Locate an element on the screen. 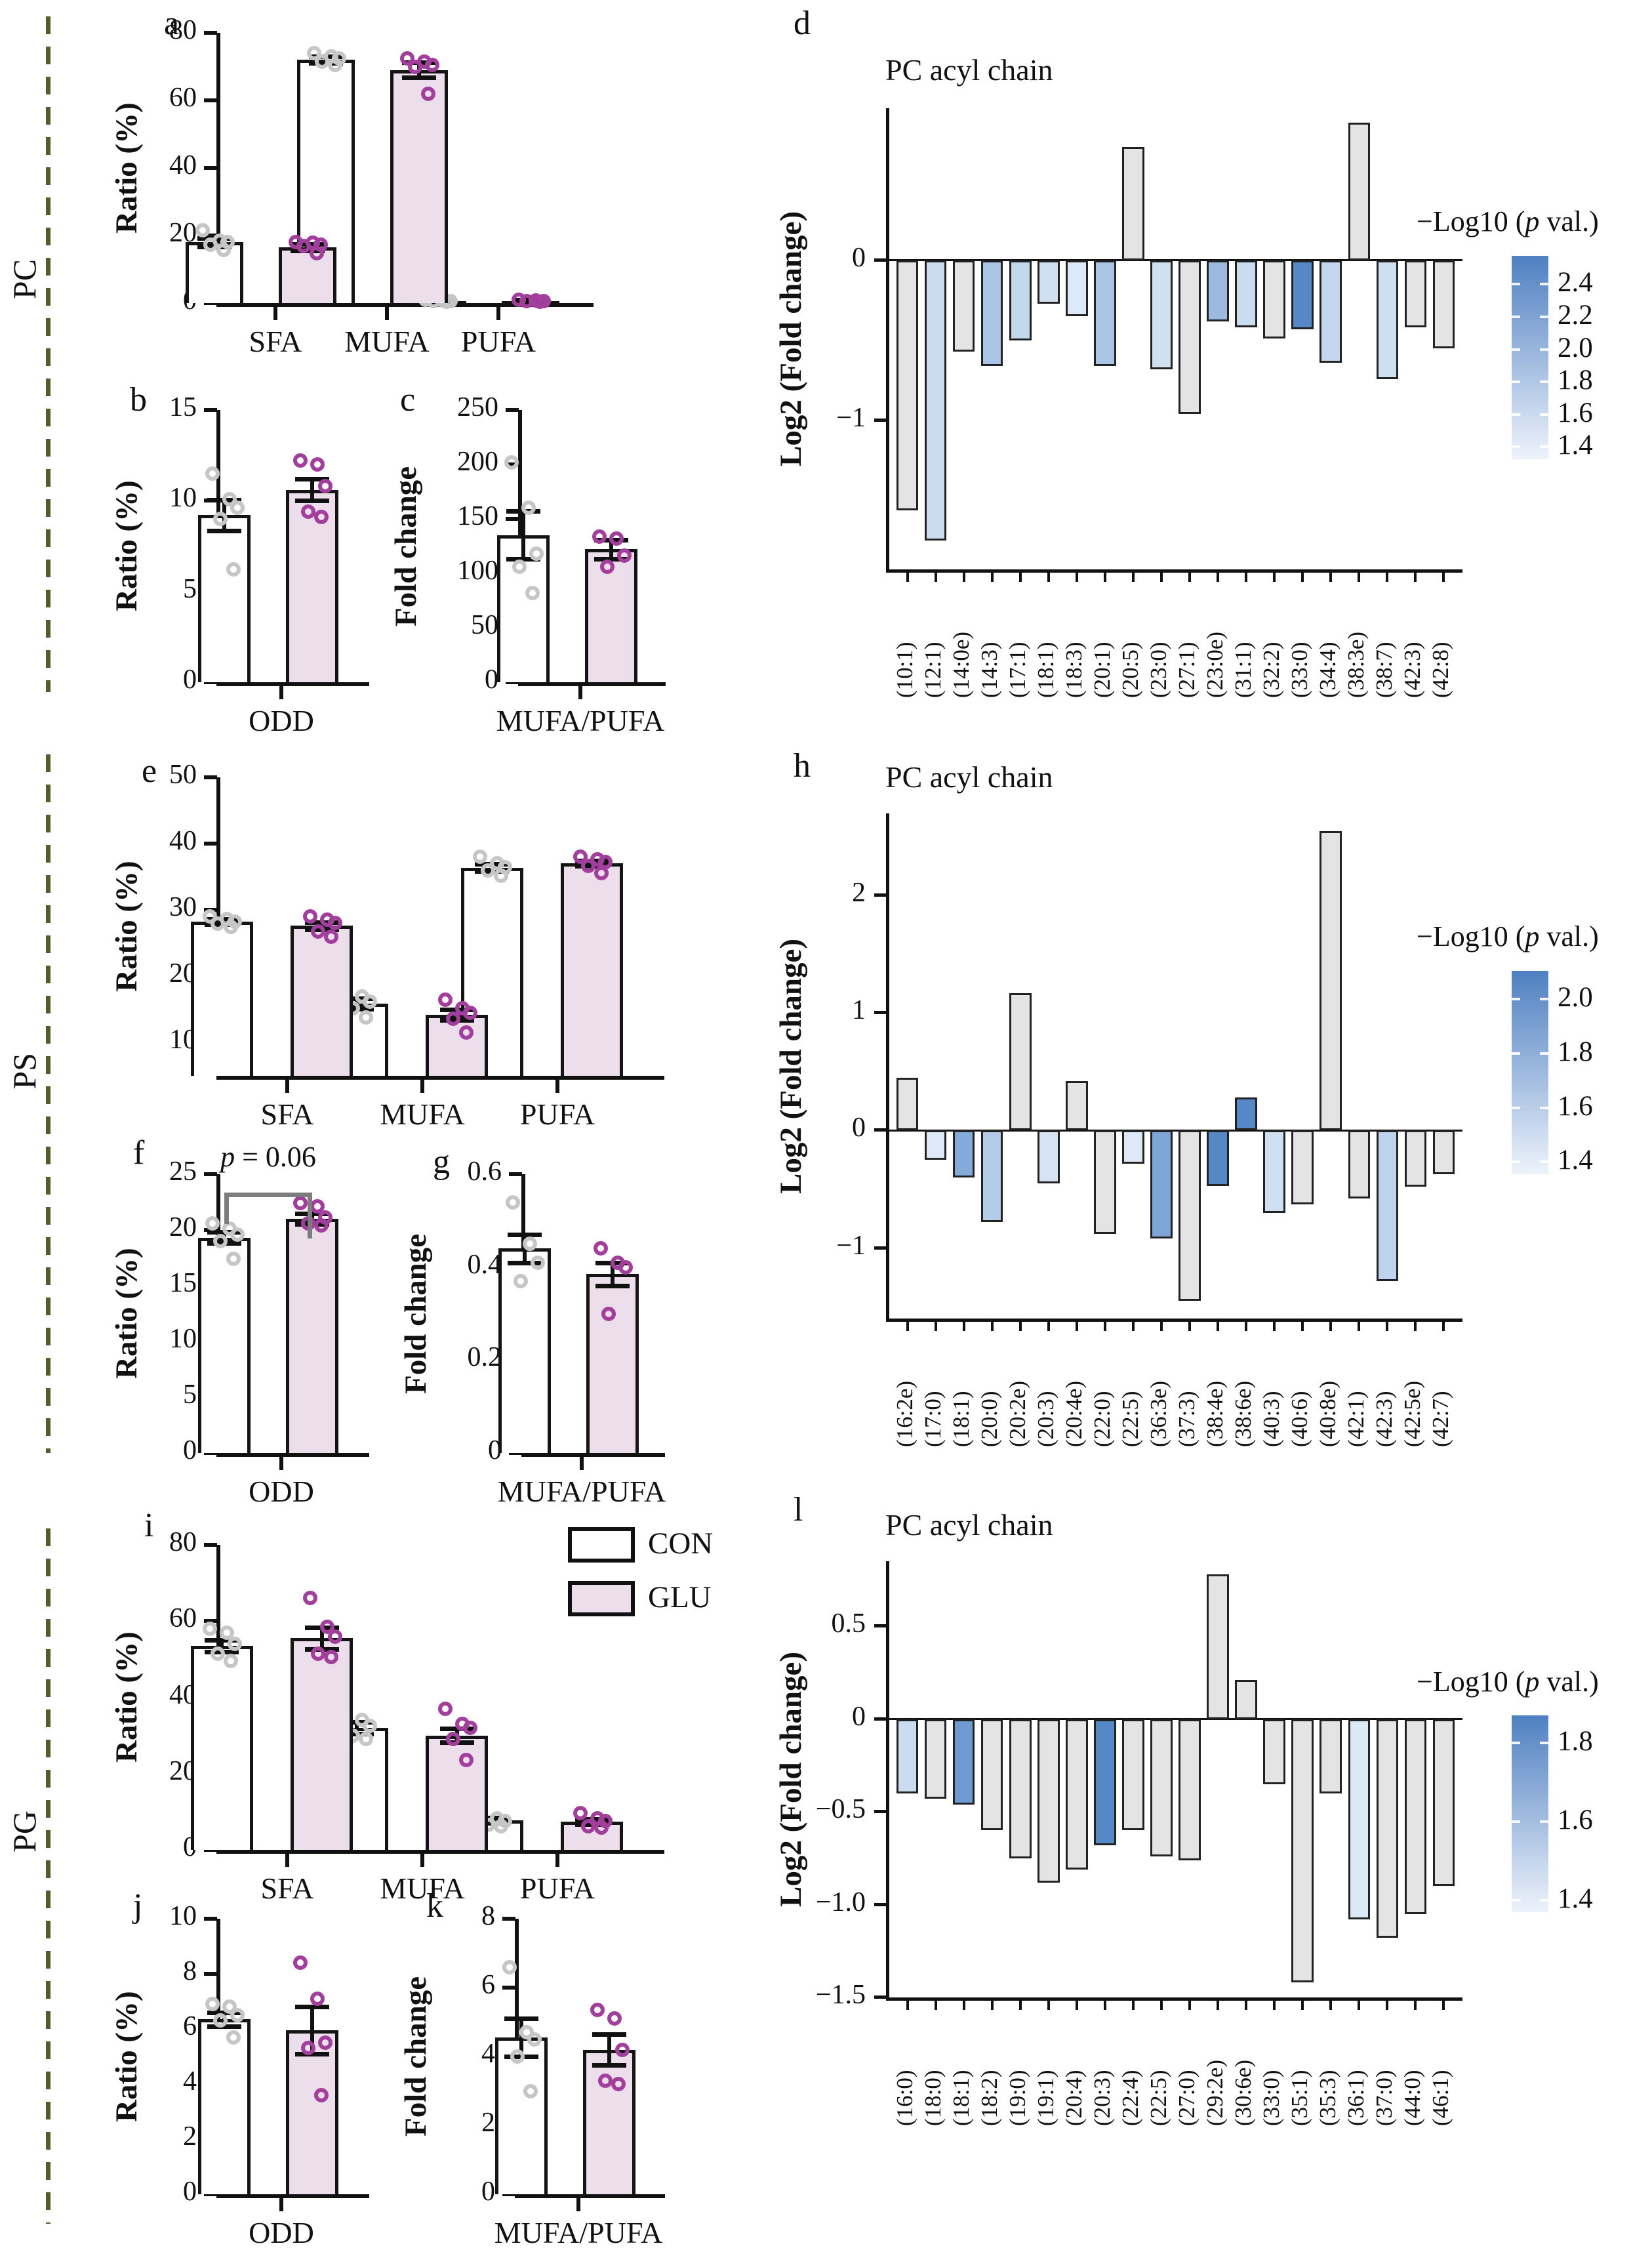 This screenshot has height=2250, width=1652. panel-d-bar-(18:3) is located at coordinates (1077, 288).